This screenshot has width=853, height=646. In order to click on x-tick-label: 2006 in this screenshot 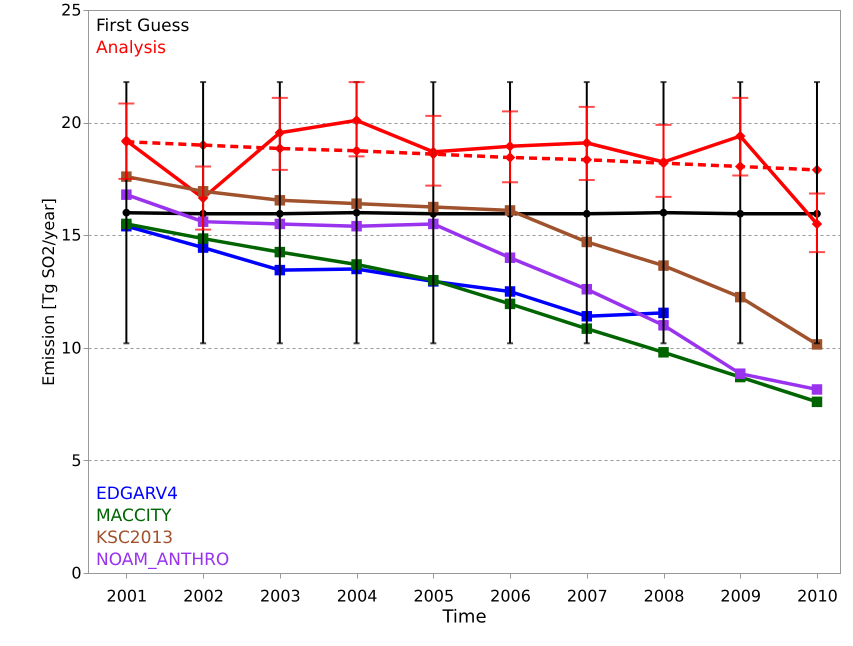, I will do `click(510, 596)`.